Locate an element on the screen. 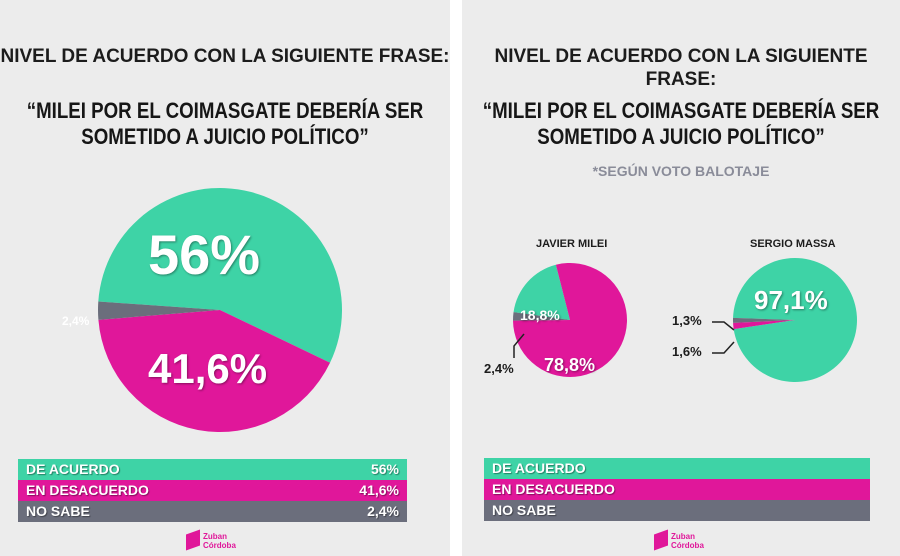 The image size is (900, 556). data-label-massa-disagree: 1,6% is located at coordinates (687, 351).